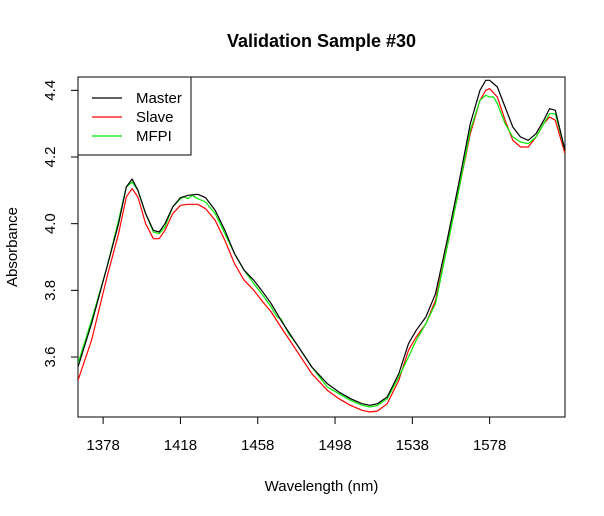 The width and height of the screenshot is (604, 516). I want to click on y-tick-label: 3.8, so click(50, 290).